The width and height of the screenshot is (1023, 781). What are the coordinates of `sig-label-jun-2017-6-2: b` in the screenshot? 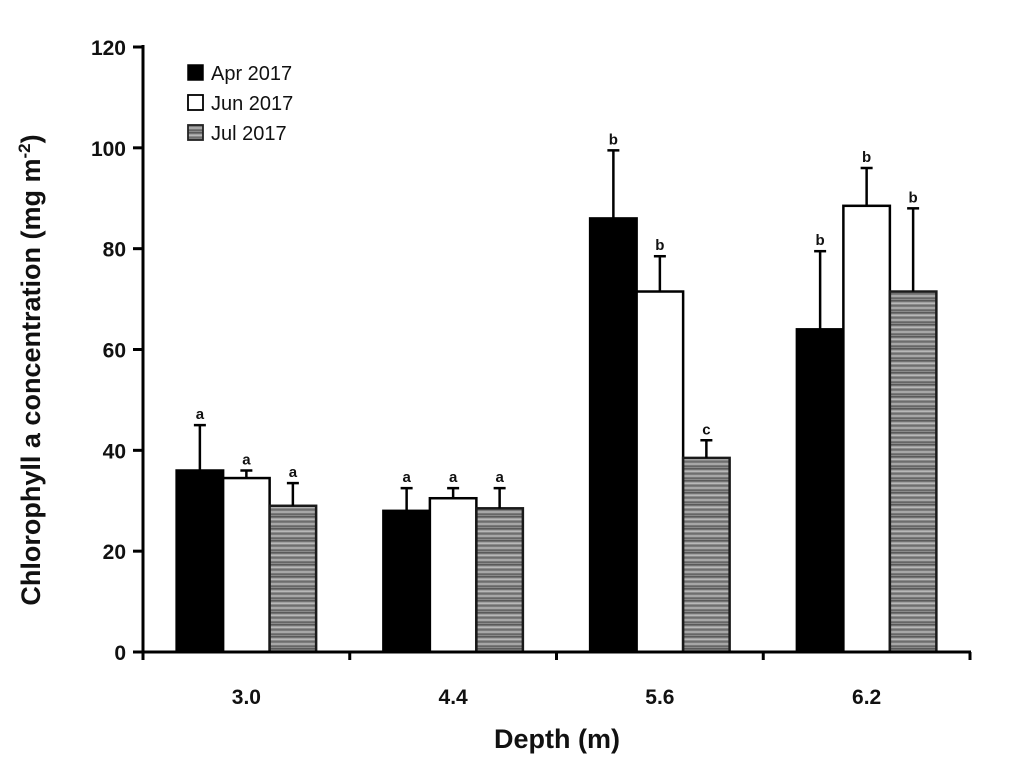 It's located at (866, 157).